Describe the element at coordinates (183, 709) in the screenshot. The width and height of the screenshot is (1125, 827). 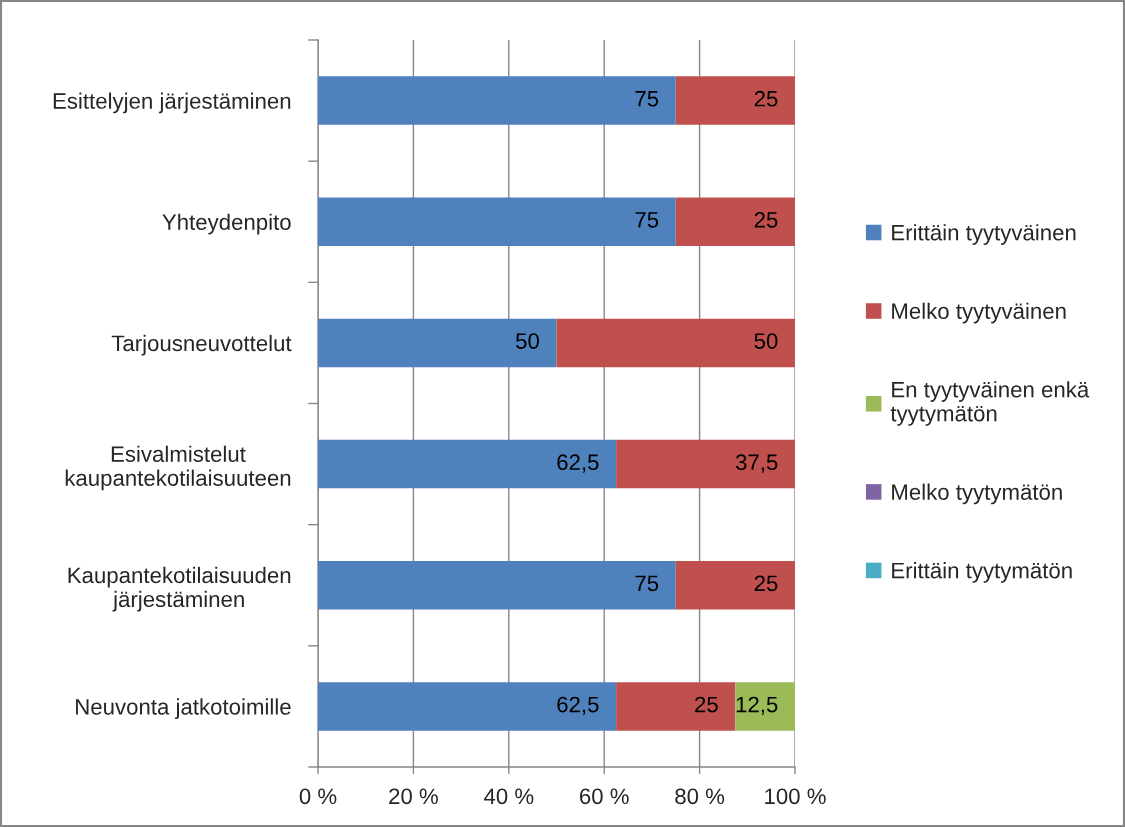
I see `y-tick-label: Neuvonta jatkotoimille` at that location.